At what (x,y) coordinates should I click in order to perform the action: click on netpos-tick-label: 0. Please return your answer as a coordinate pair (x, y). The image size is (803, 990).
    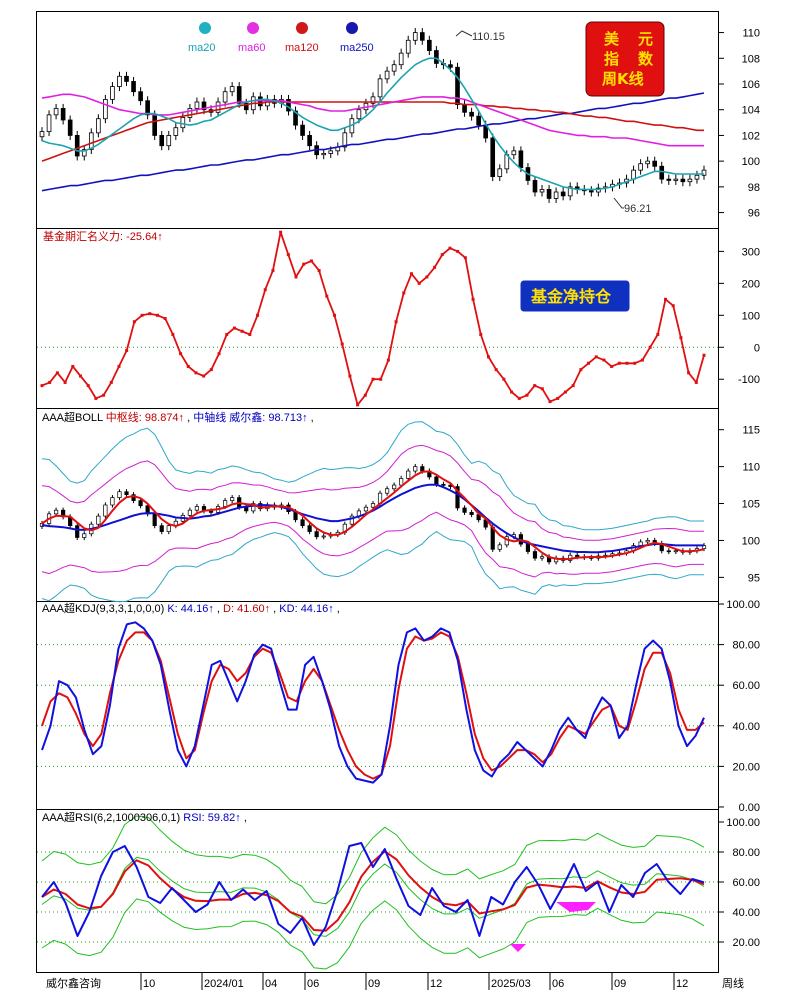
    Looking at the image, I should click on (757, 348).